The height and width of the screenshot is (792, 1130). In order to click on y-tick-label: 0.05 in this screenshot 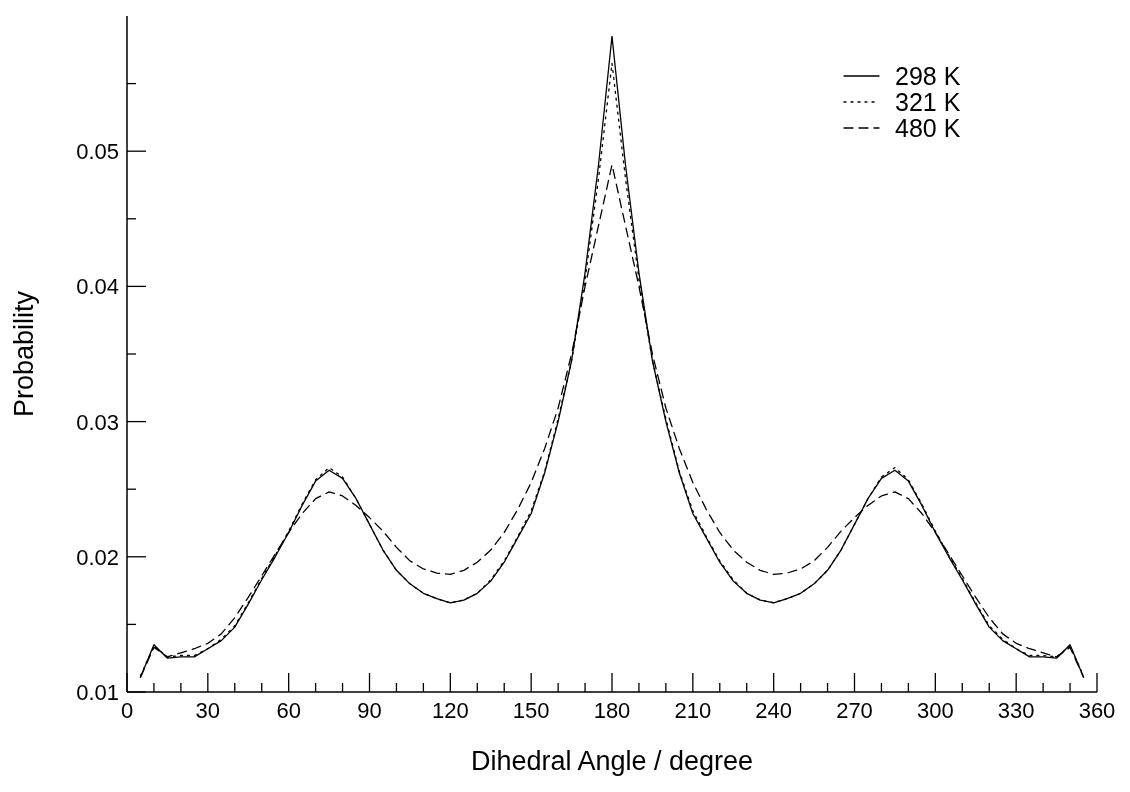, I will do `click(97, 152)`.